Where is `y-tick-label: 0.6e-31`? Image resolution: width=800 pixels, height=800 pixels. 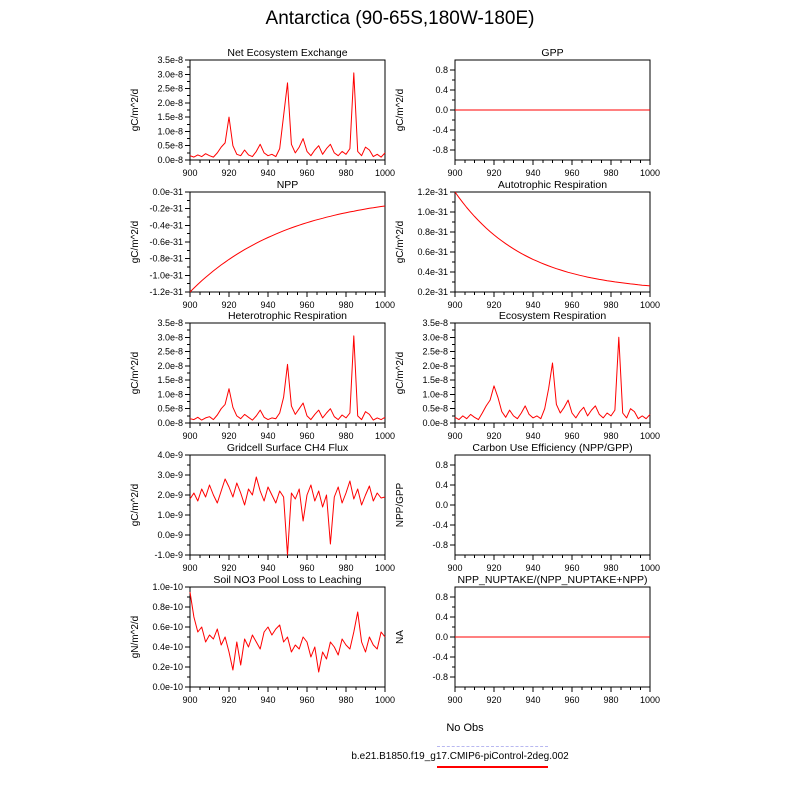 y-tick-label: 0.6e-31 is located at coordinates (432, 252).